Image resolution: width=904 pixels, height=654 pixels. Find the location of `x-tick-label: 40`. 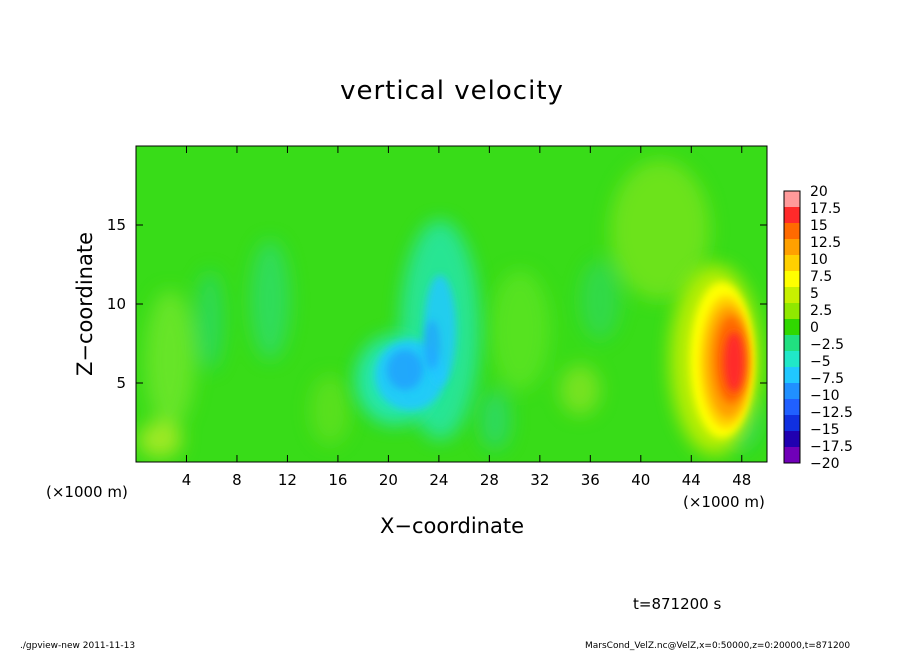

x-tick-label: 40 is located at coordinates (640, 480).